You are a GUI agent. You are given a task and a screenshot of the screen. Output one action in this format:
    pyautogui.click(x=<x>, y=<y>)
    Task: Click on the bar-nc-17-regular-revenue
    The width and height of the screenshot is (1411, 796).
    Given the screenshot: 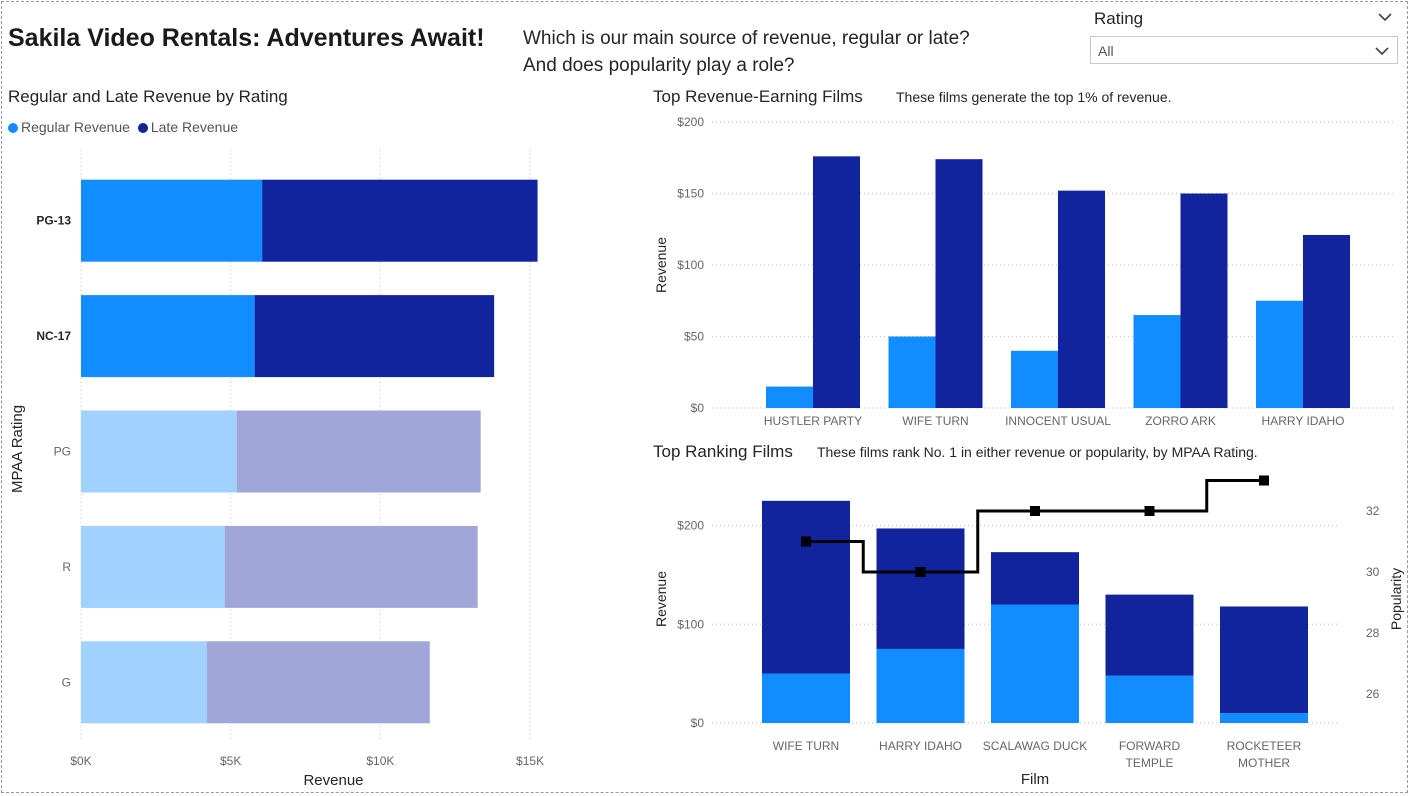 What is the action you would take?
    pyautogui.click(x=168, y=336)
    